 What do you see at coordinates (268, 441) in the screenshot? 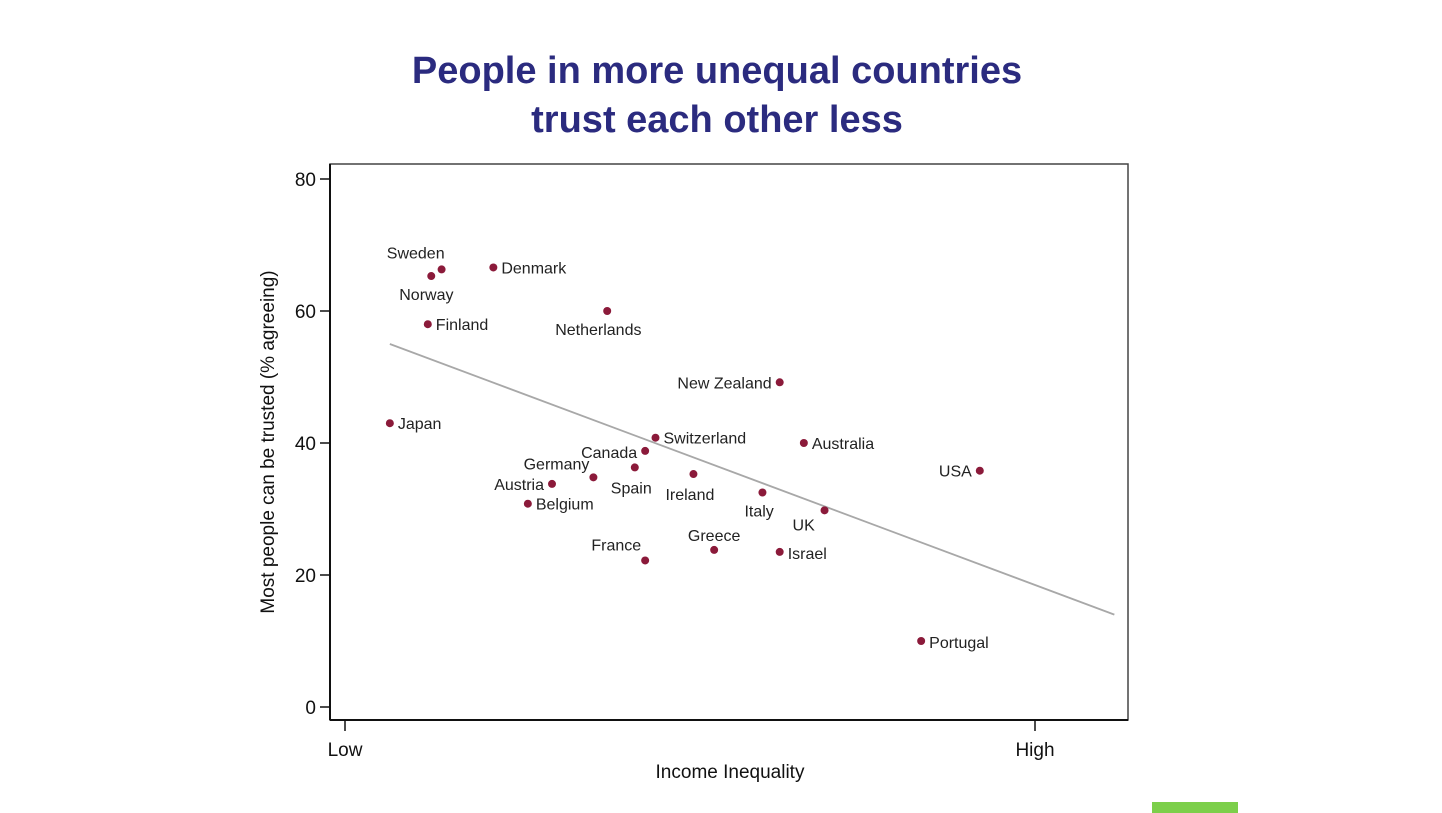
I see `y-axis-label: Most people can be trusted (% agreeing)` at bounding box center [268, 441].